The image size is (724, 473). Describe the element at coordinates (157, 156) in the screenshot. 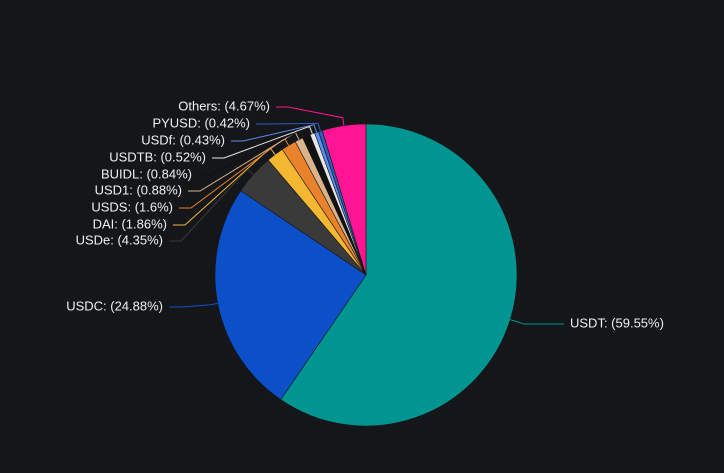

I see `slice-label: USDTB: (0.52%)` at that location.